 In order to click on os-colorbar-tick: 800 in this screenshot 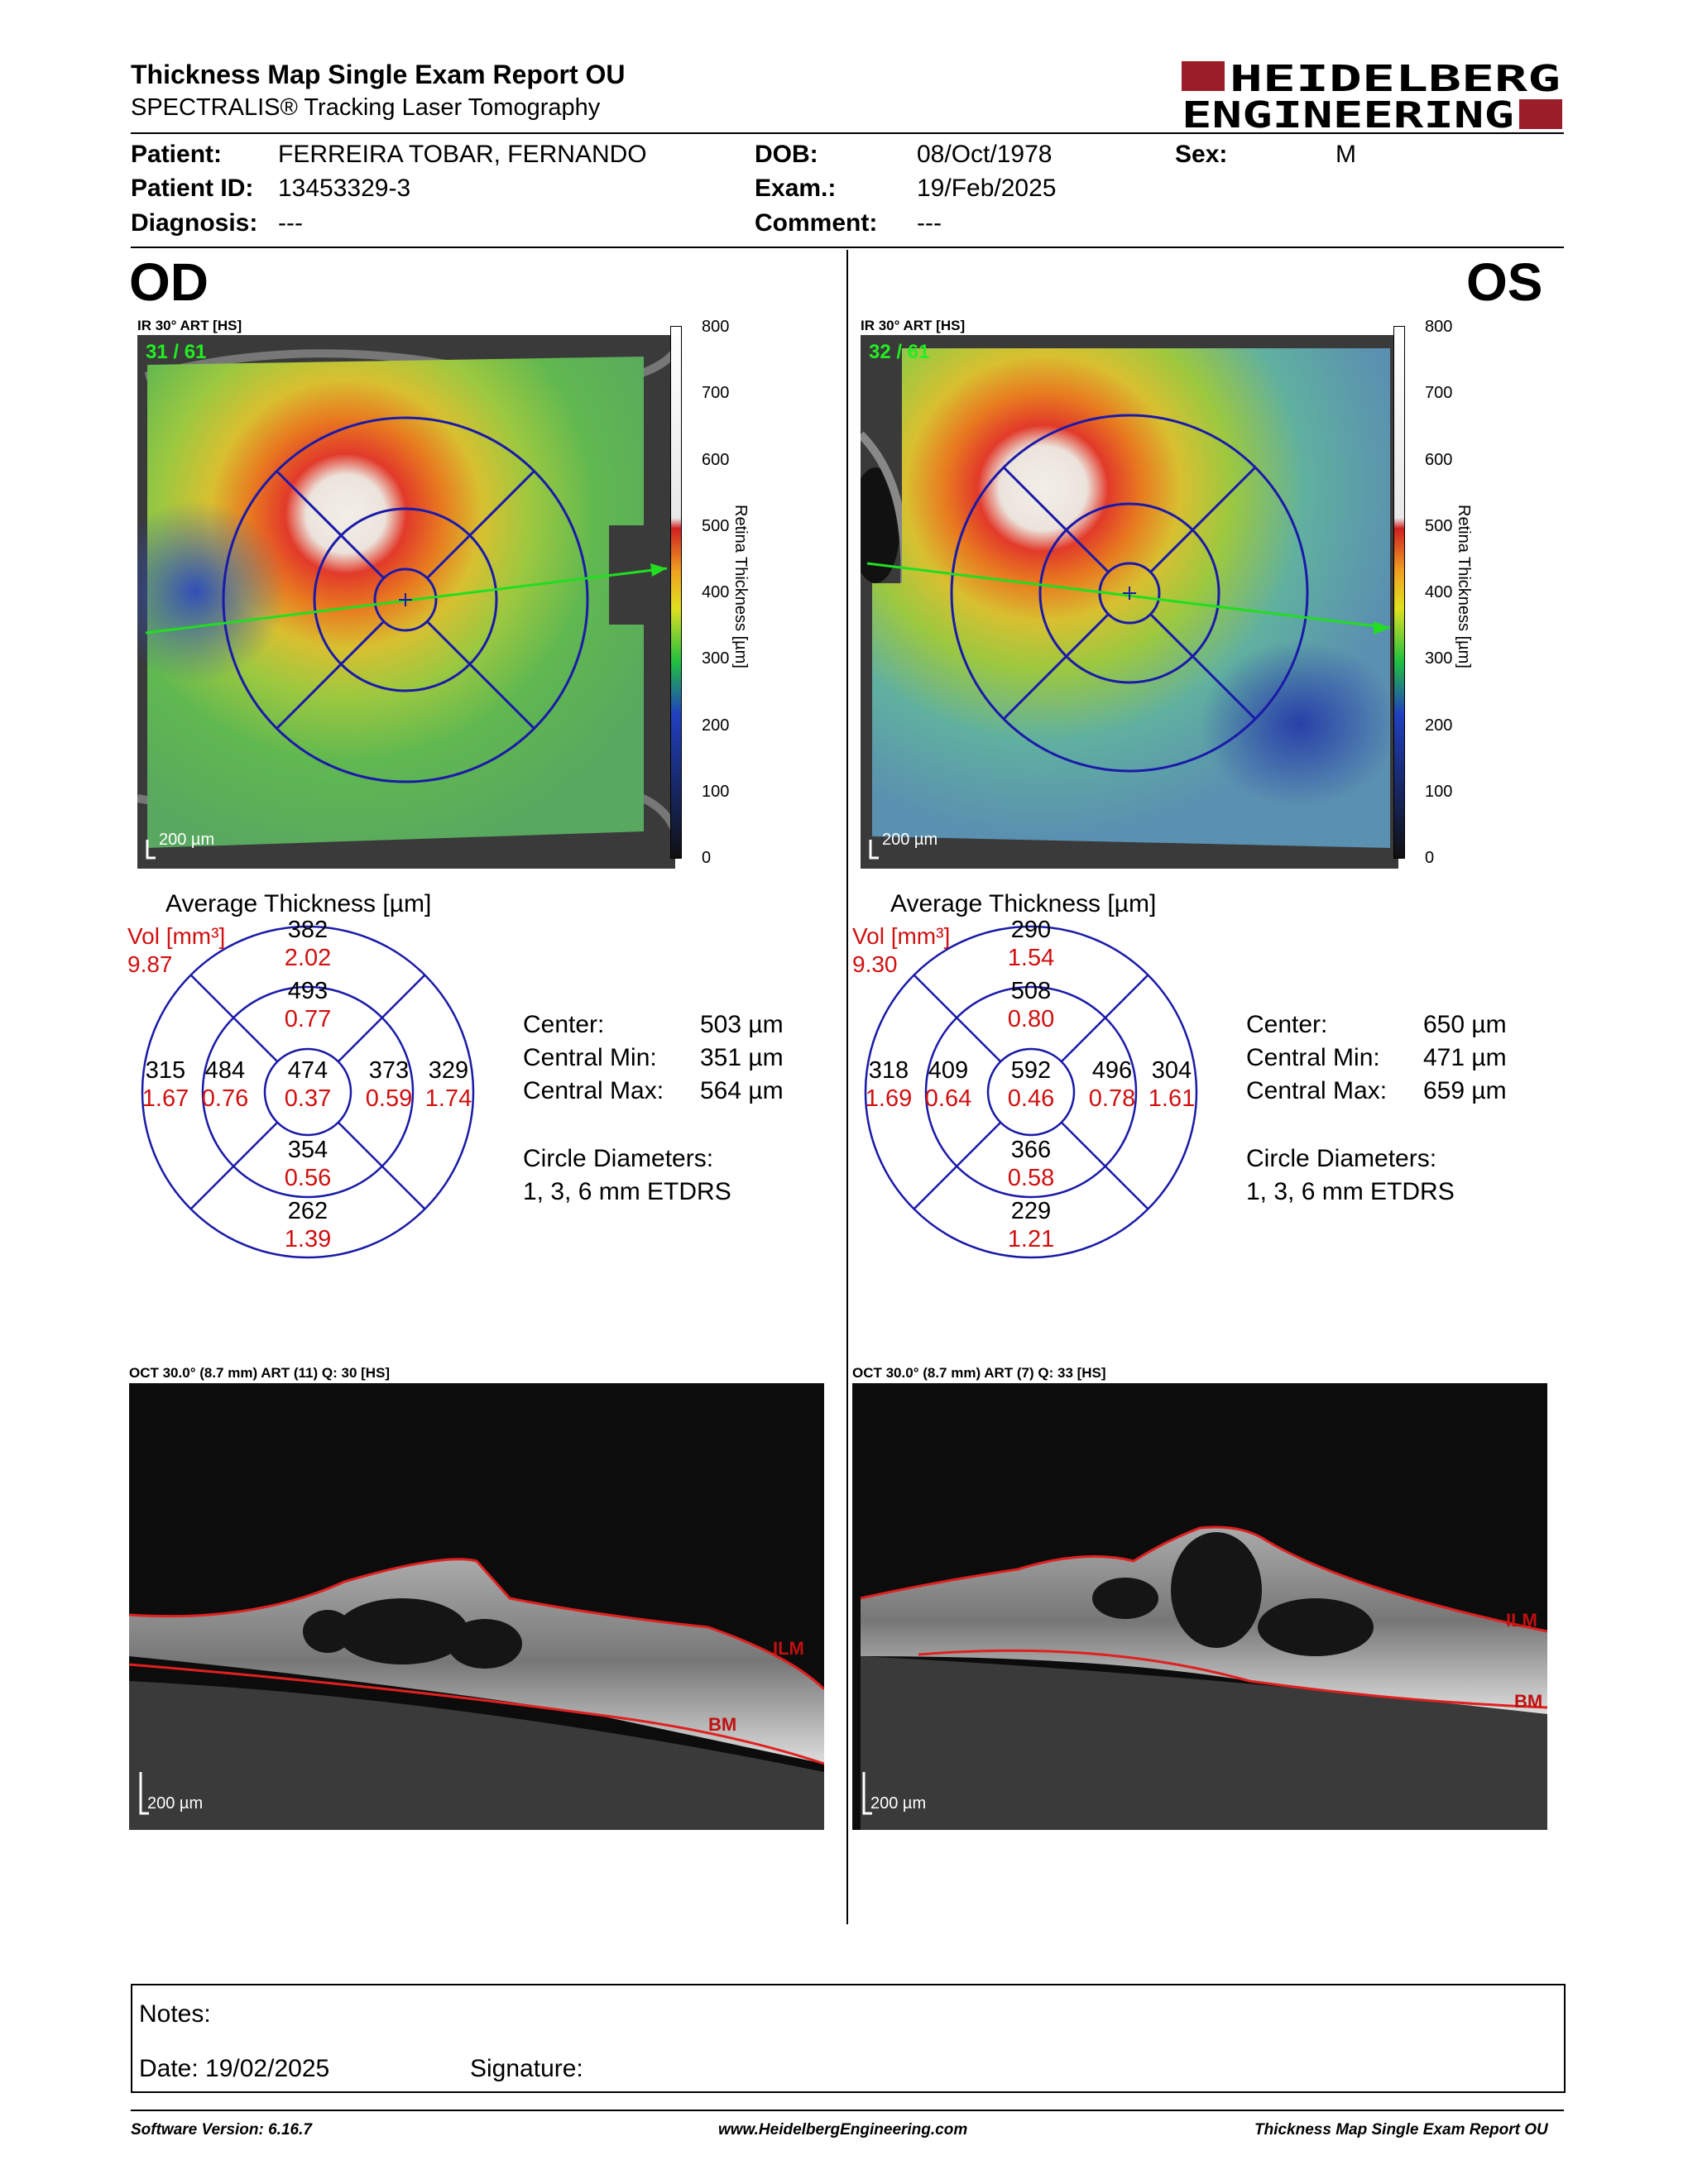, I will do `click(1439, 327)`.